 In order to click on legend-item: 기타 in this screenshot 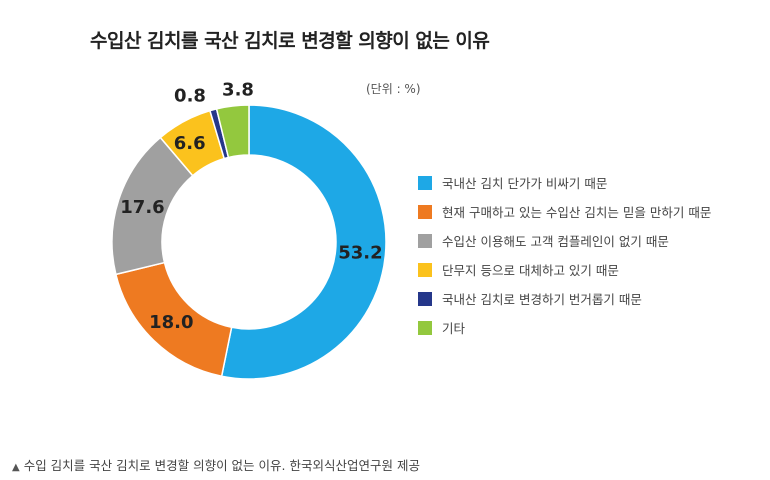, I will do `click(564, 327)`.